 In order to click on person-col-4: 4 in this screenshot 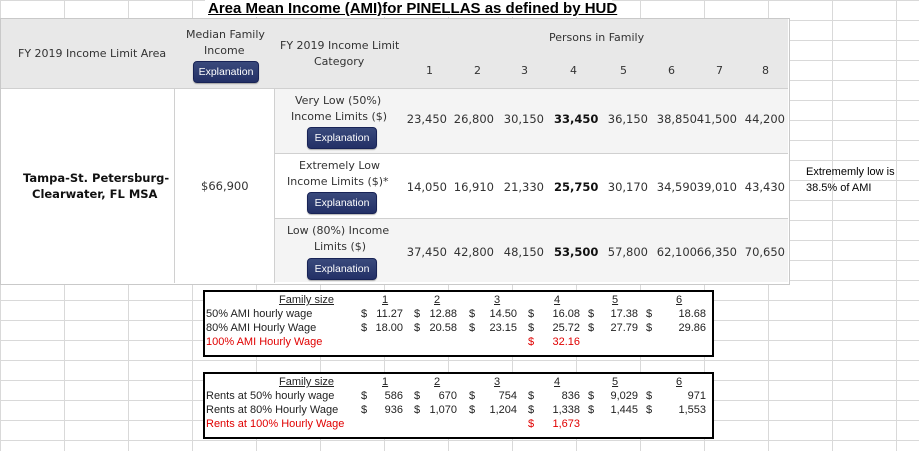, I will do `click(573, 70)`.